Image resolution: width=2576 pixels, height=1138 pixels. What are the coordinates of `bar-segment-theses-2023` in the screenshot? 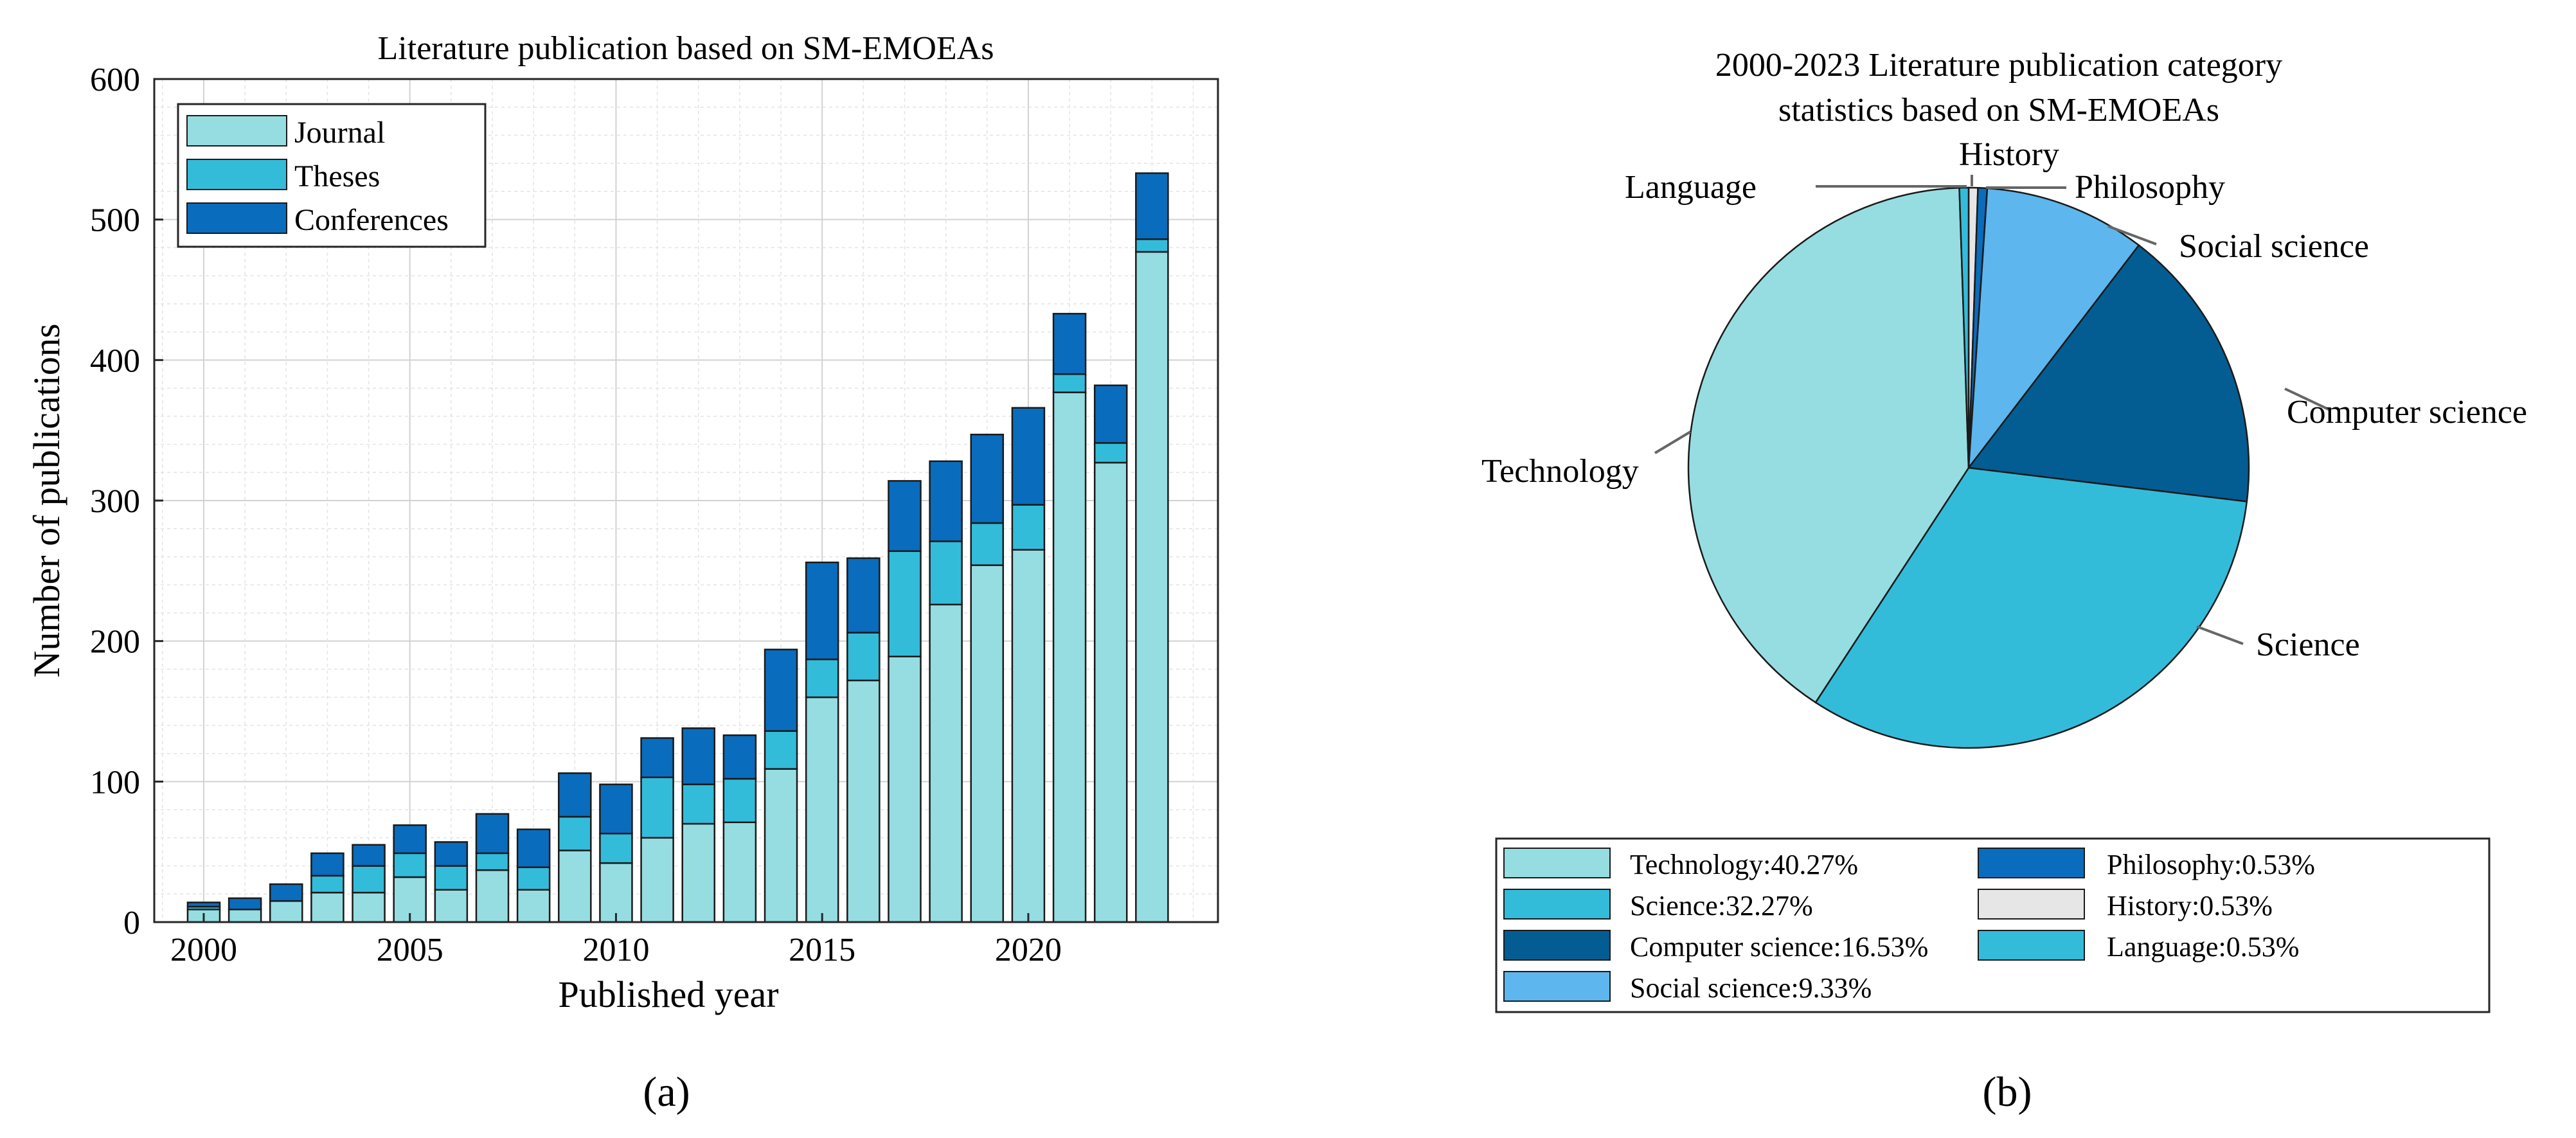 It's located at (1152, 245).